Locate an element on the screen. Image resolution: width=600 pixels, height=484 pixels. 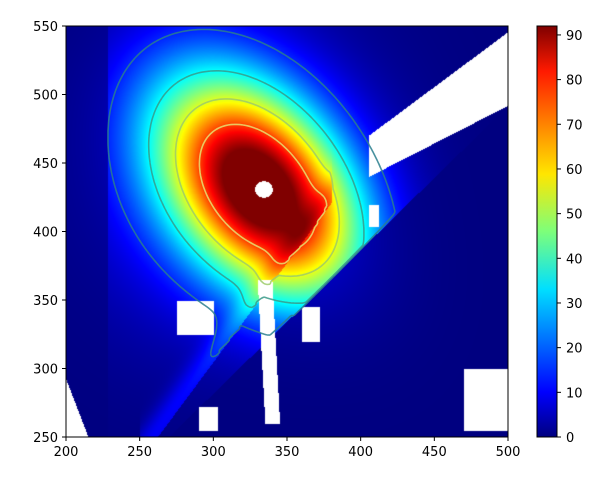
colorbar-tick-label: 70 is located at coordinates (574, 125).